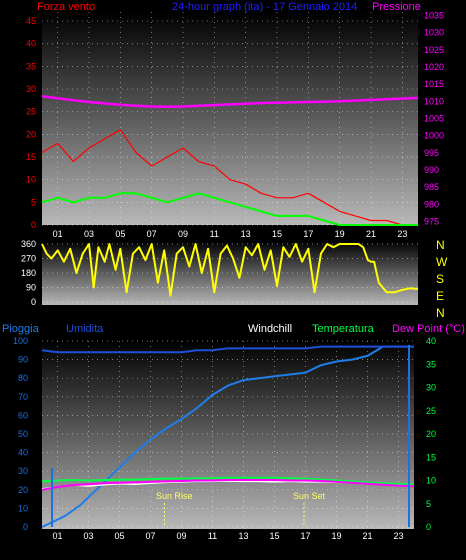  Describe the element at coordinates (31, 21) in the screenshot. I see `y-tick-label: 45` at that location.